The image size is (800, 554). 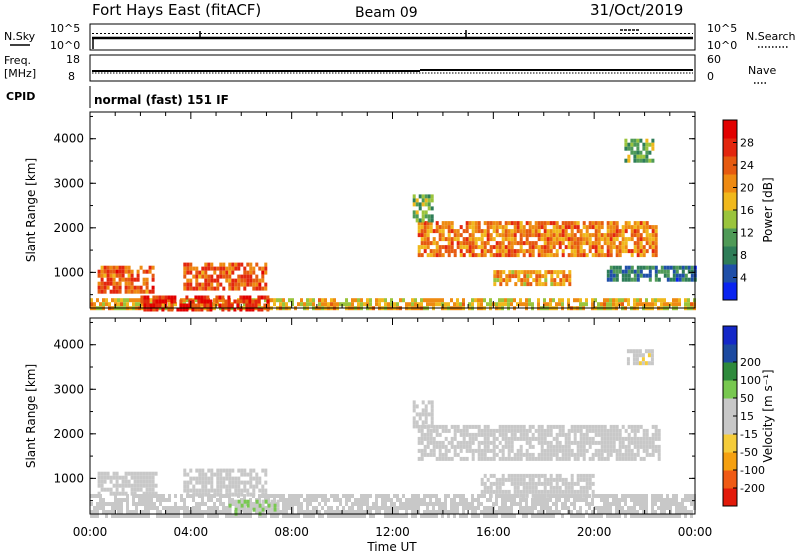 I want to click on power-colorbar-label: Power [dB], so click(x=768, y=209).